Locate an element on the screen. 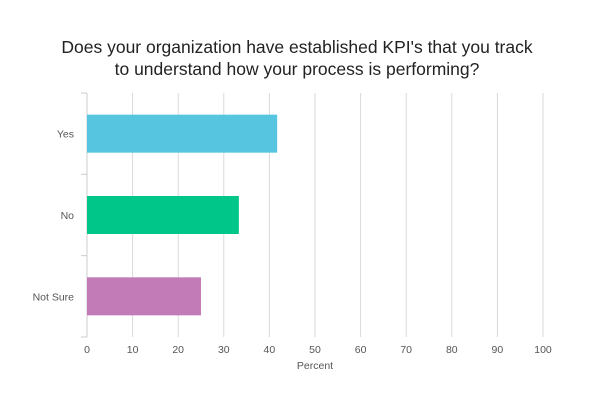  bar-no is located at coordinates (163, 215).